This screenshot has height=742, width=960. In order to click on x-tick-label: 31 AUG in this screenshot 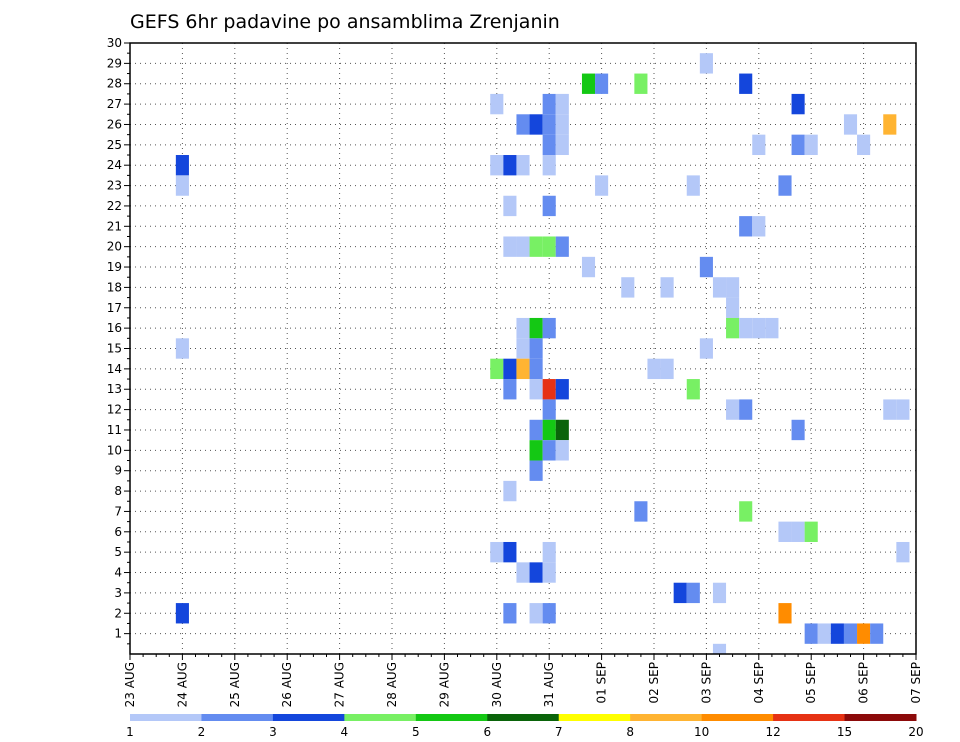, I will do `click(549, 684)`.